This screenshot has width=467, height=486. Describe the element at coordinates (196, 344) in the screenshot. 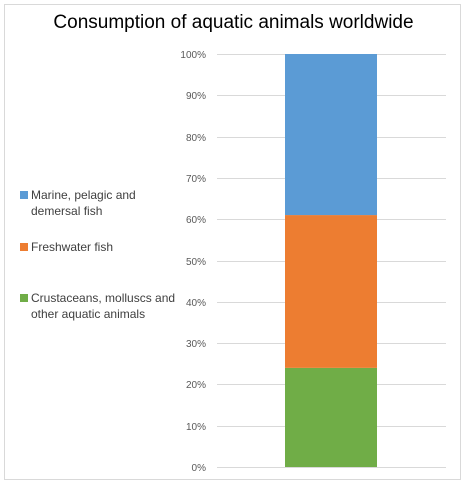

I see `y-tick-label: 30%` at that location.